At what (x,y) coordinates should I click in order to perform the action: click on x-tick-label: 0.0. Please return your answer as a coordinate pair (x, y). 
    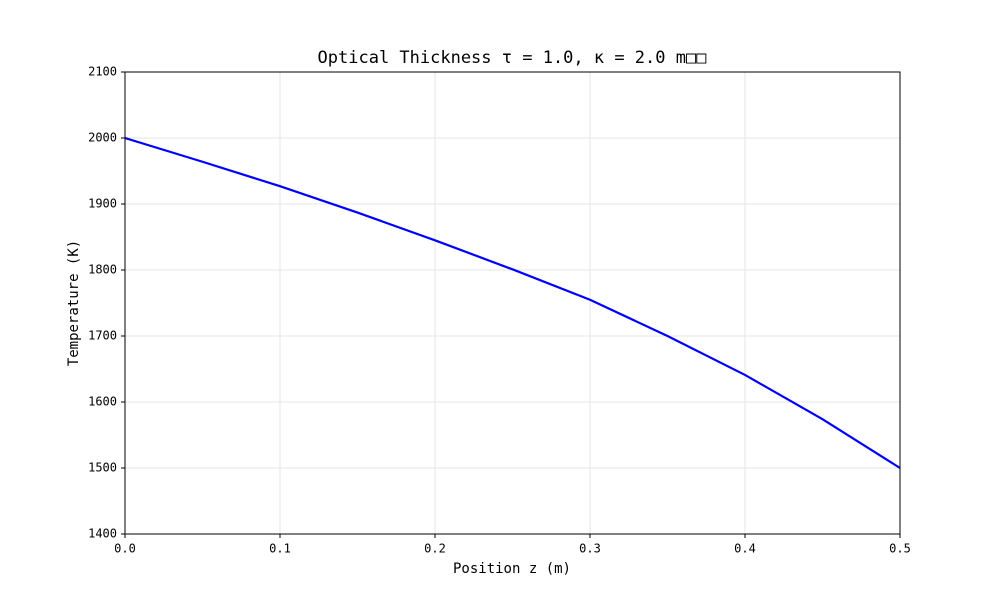
    Looking at the image, I should click on (125, 549).